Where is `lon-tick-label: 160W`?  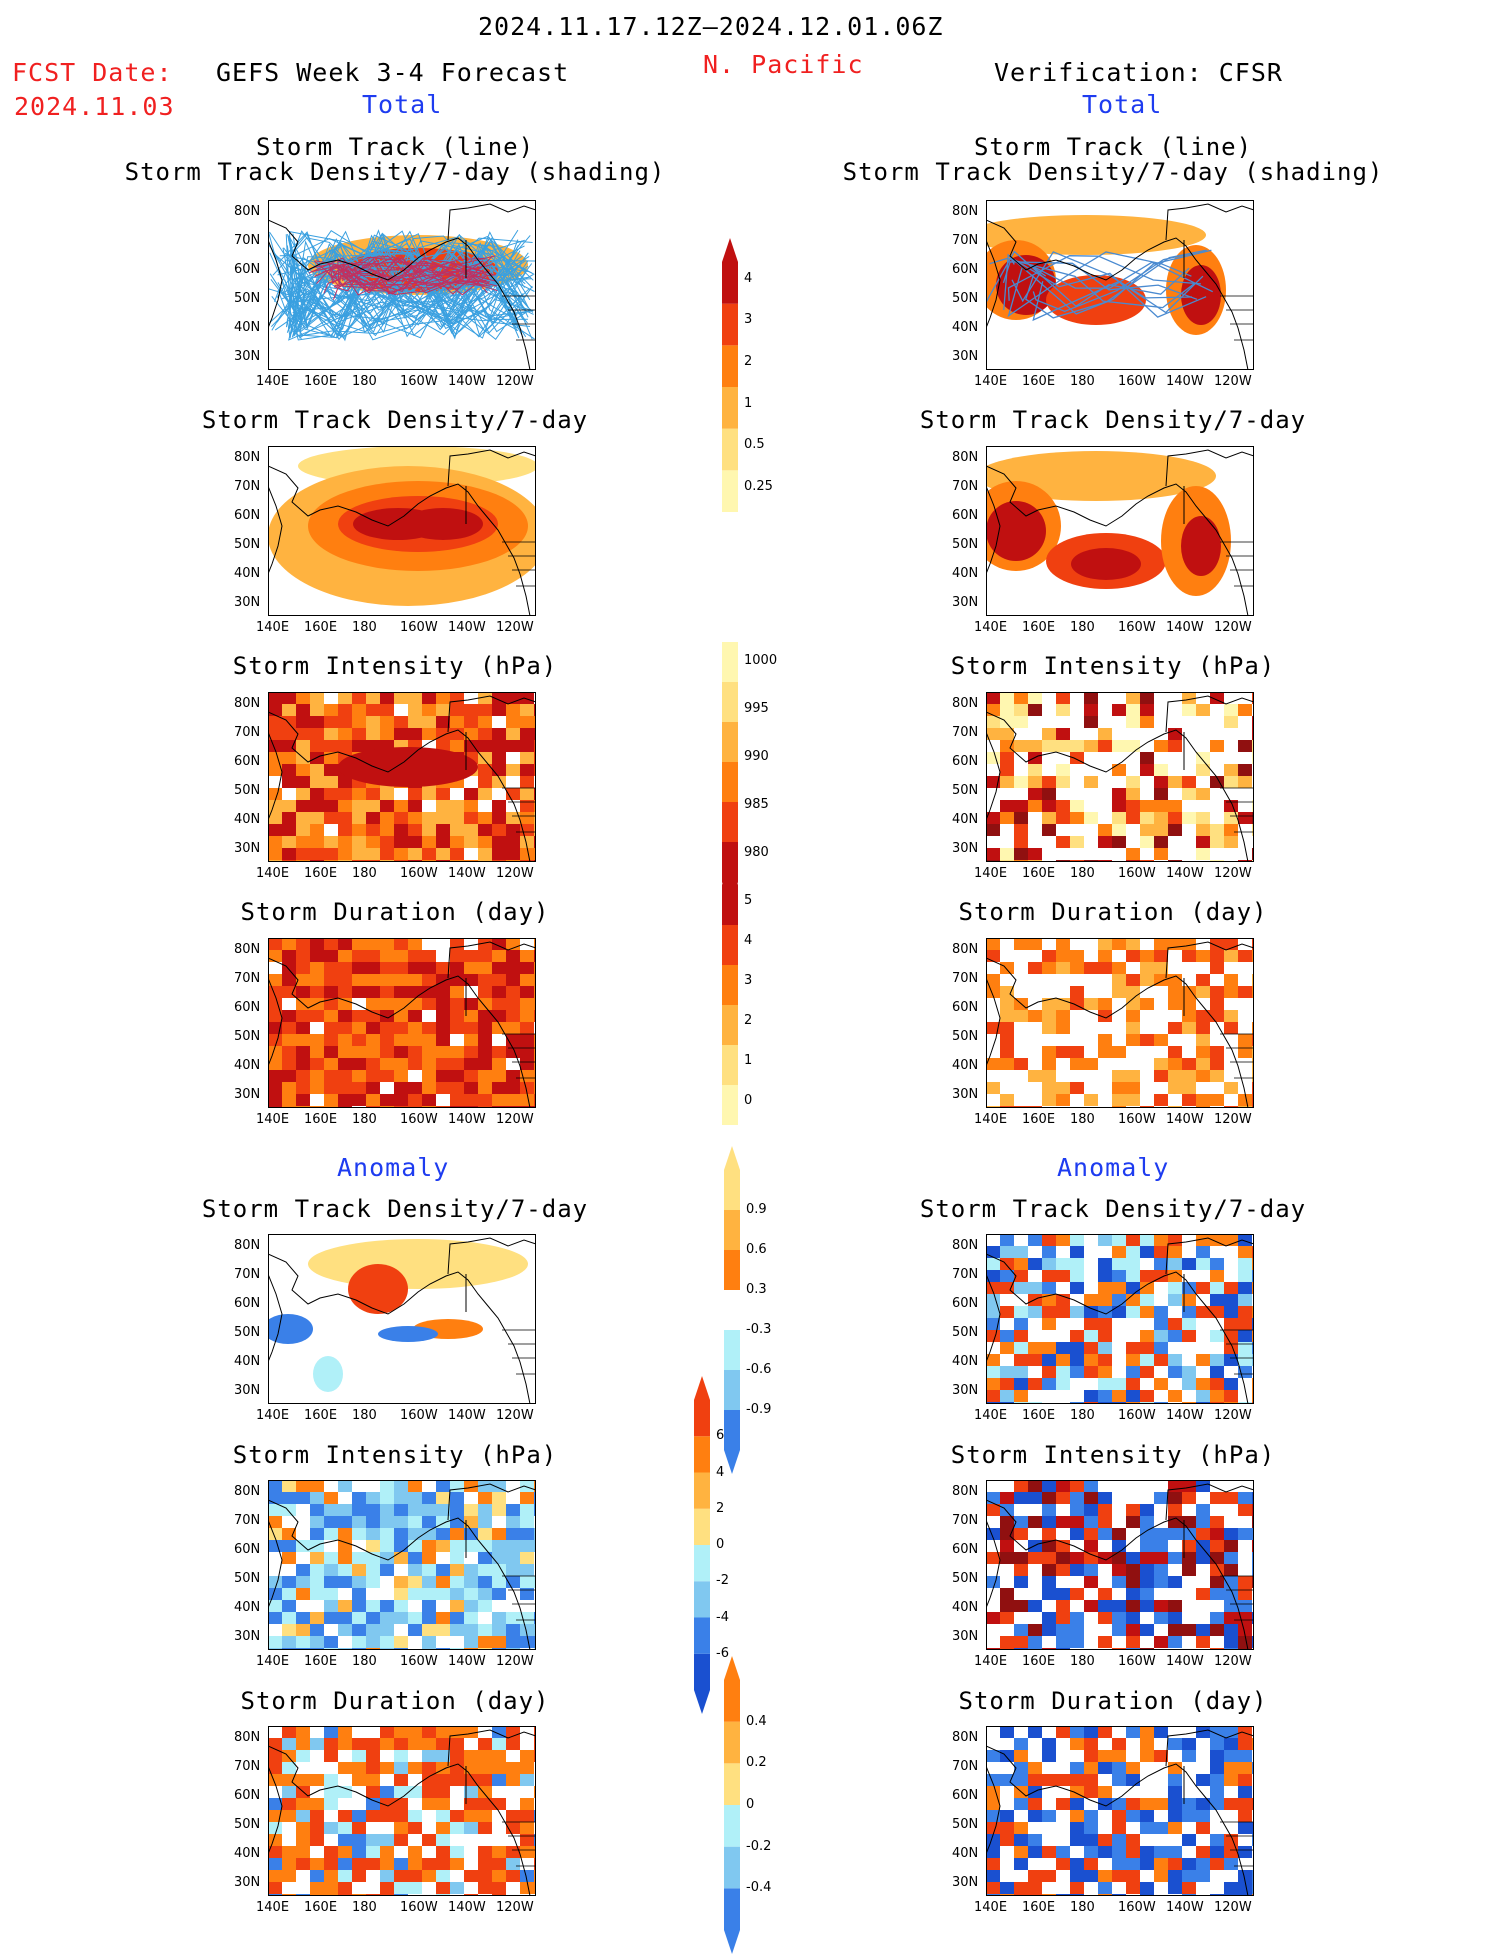 lon-tick-label: 160W is located at coordinates (1137, 627).